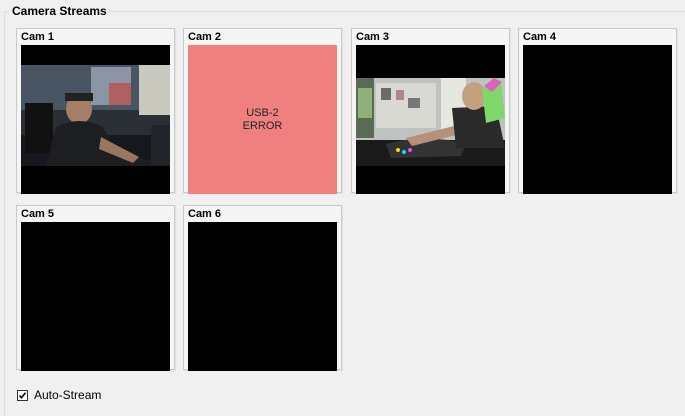 This screenshot has width=685, height=416. I want to click on auto-stream-checkbox: Auto-Stream, so click(59, 395).